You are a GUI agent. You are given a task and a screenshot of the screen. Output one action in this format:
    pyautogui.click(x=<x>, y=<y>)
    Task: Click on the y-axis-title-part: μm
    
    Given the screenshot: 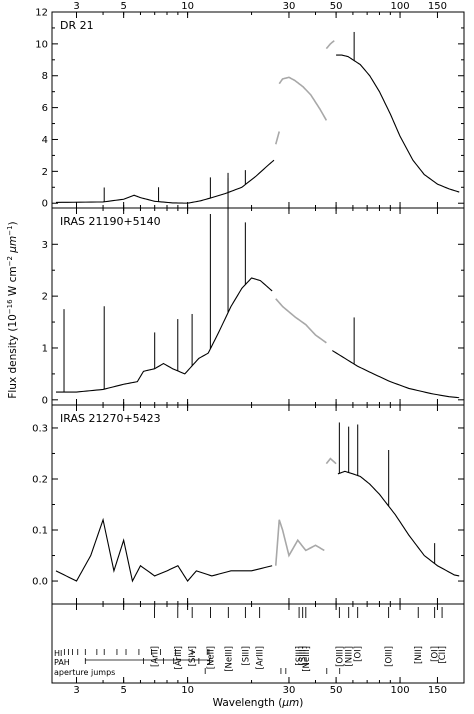 What is the action you would take?
    pyautogui.click(x=13, y=246)
    